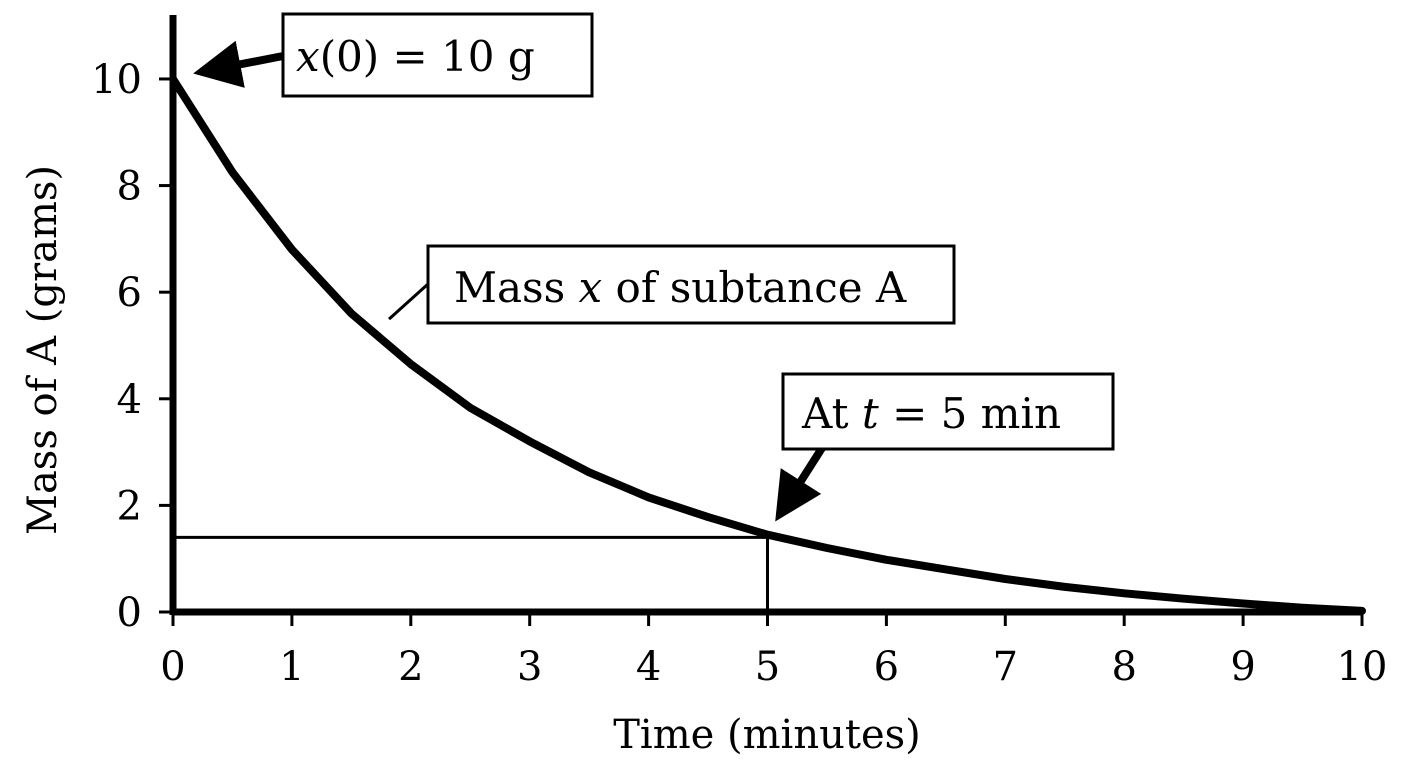  What do you see at coordinates (870, 413) in the screenshot?
I see `annotation-t5-var: t` at bounding box center [870, 413].